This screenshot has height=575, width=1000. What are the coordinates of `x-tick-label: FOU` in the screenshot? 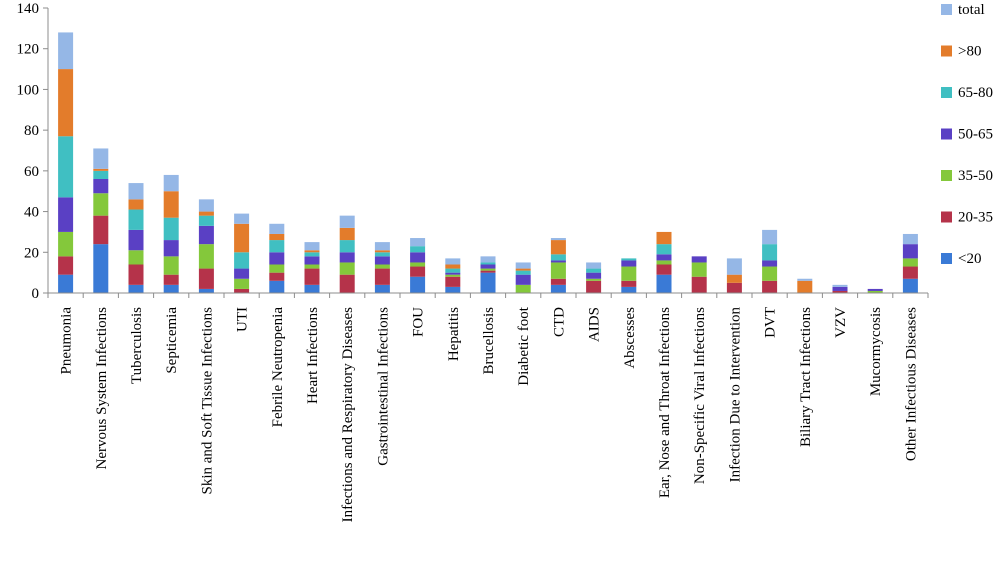 It's located at (419, 322).